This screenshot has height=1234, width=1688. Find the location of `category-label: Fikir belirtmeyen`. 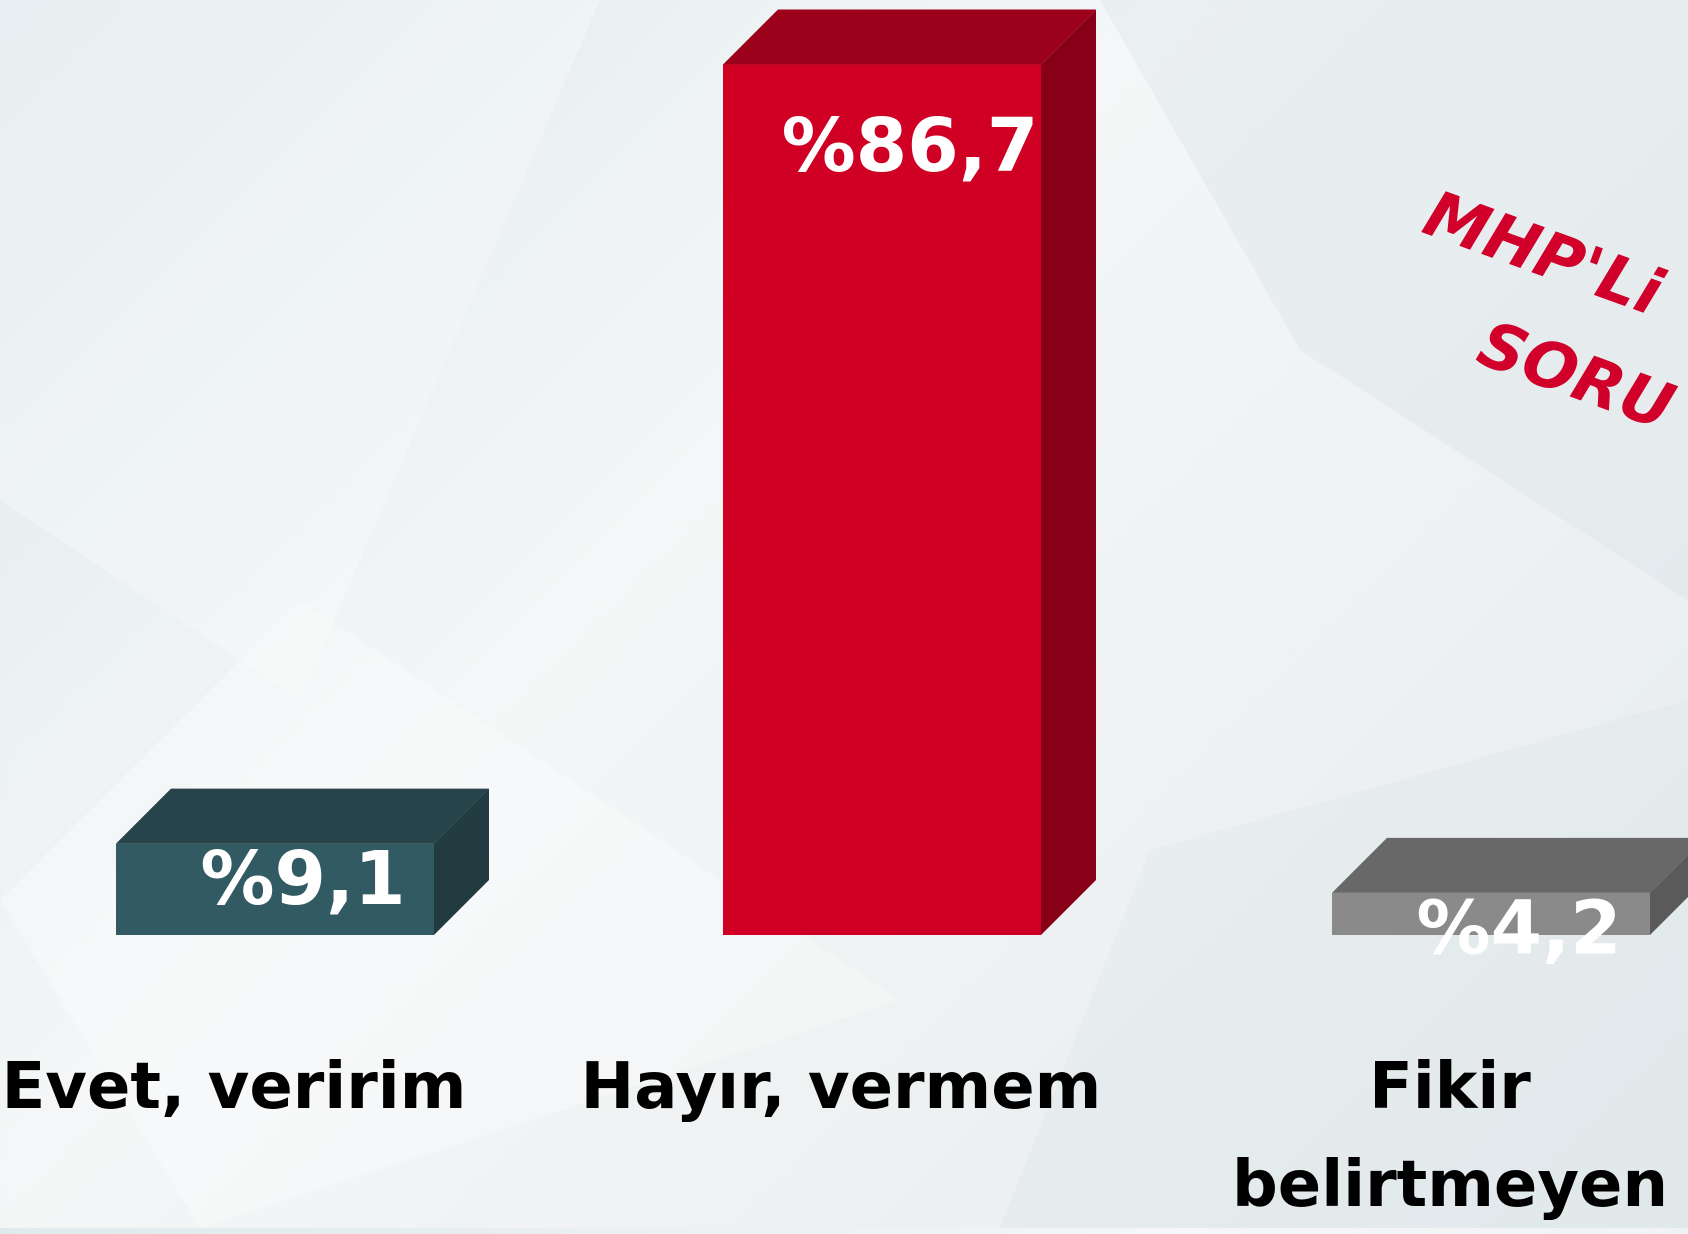

category-label: Fikir belirtmeyen is located at coordinates (1450, 1136).